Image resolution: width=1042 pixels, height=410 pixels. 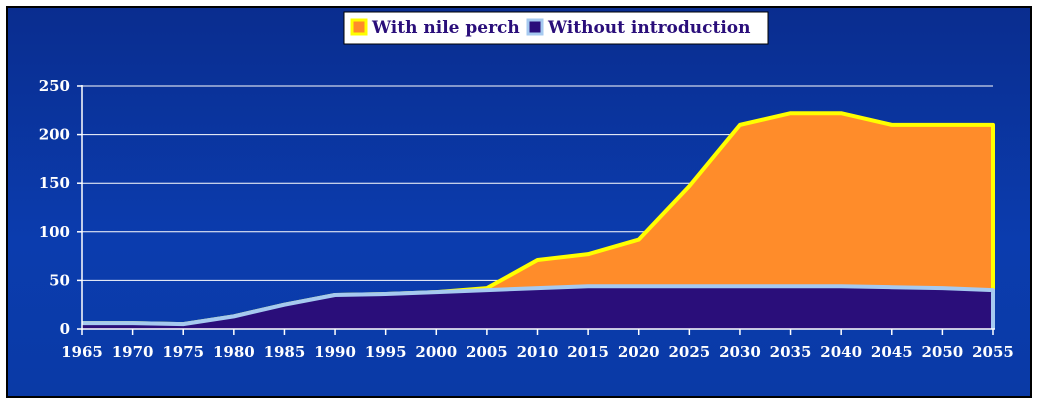 What do you see at coordinates (59, 280) in the screenshot?
I see `y-tick-label: 50` at bounding box center [59, 280].